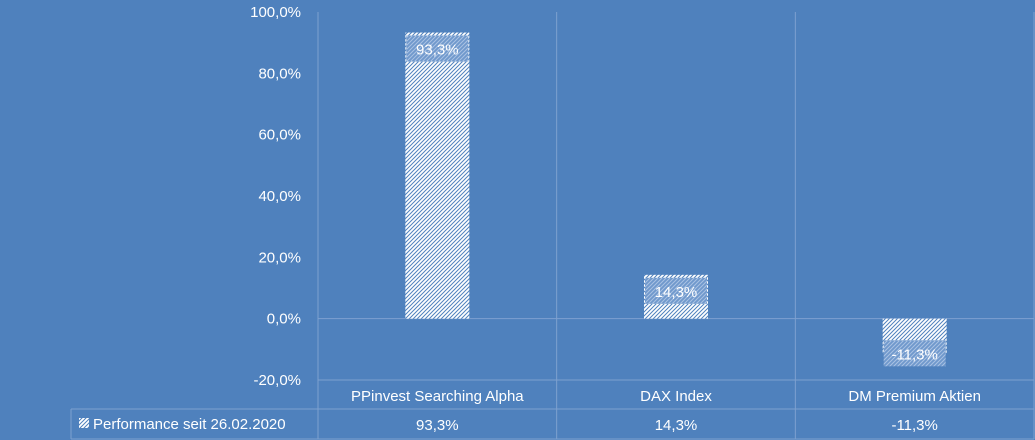 This screenshot has width=1035, height=440. What do you see at coordinates (676, 396) in the screenshot?
I see `category-label: DAX Index` at bounding box center [676, 396].